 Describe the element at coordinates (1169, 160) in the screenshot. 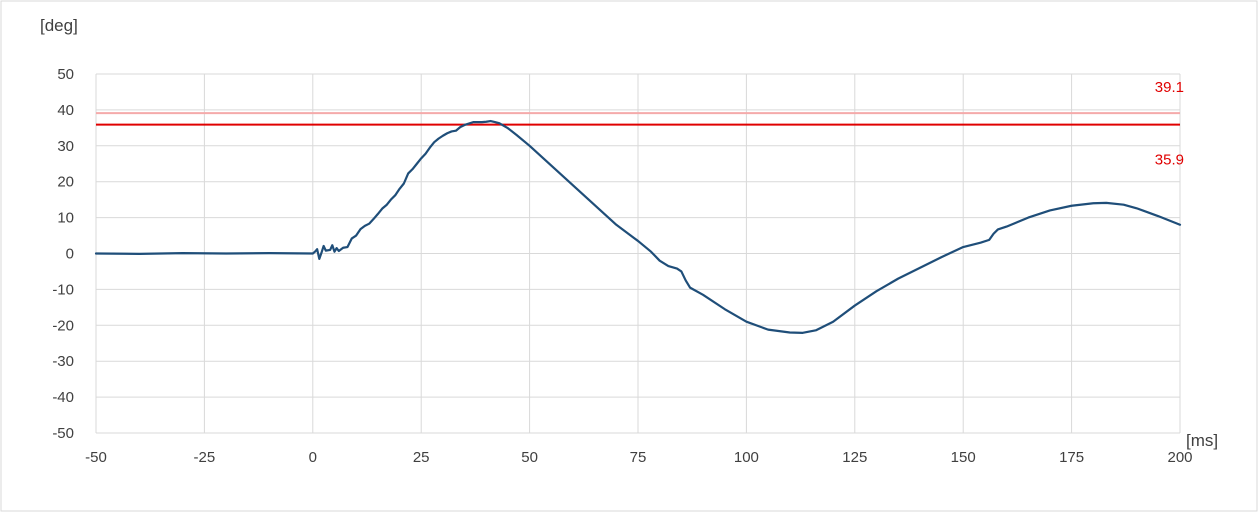

I see `reference-label-35-9: 35.9` at that location.